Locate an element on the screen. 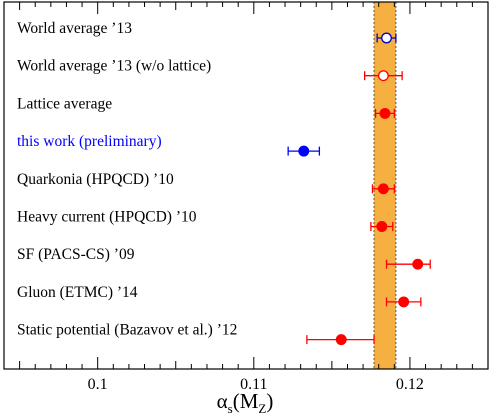  entry-label: this work (preliminary) is located at coordinates (89, 141).